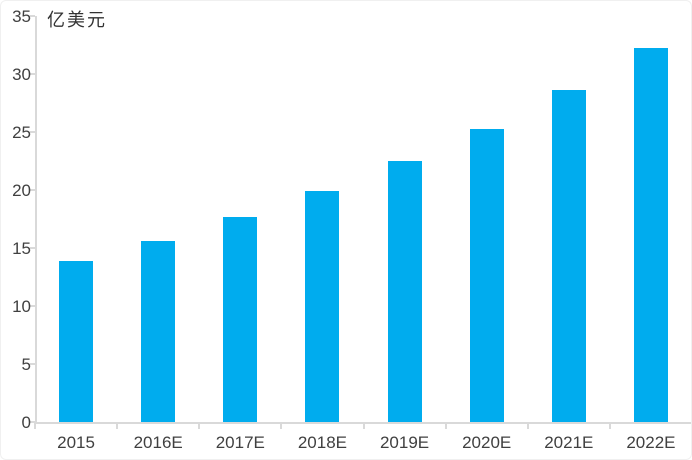 The image size is (692, 460). What do you see at coordinates (26, 364) in the screenshot?
I see `y-tick-label: 5` at bounding box center [26, 364].